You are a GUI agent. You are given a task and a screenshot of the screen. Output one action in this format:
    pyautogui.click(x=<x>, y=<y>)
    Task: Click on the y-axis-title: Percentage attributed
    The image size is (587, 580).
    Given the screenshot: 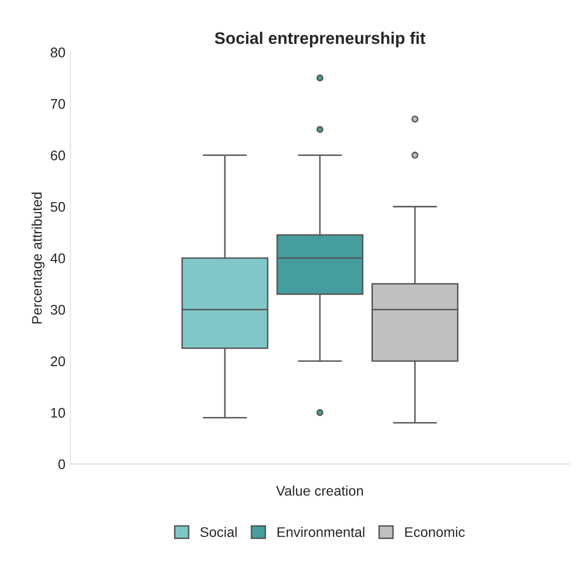 What is the action you would take?
    pyautogui.click(x=38, y=258)
    